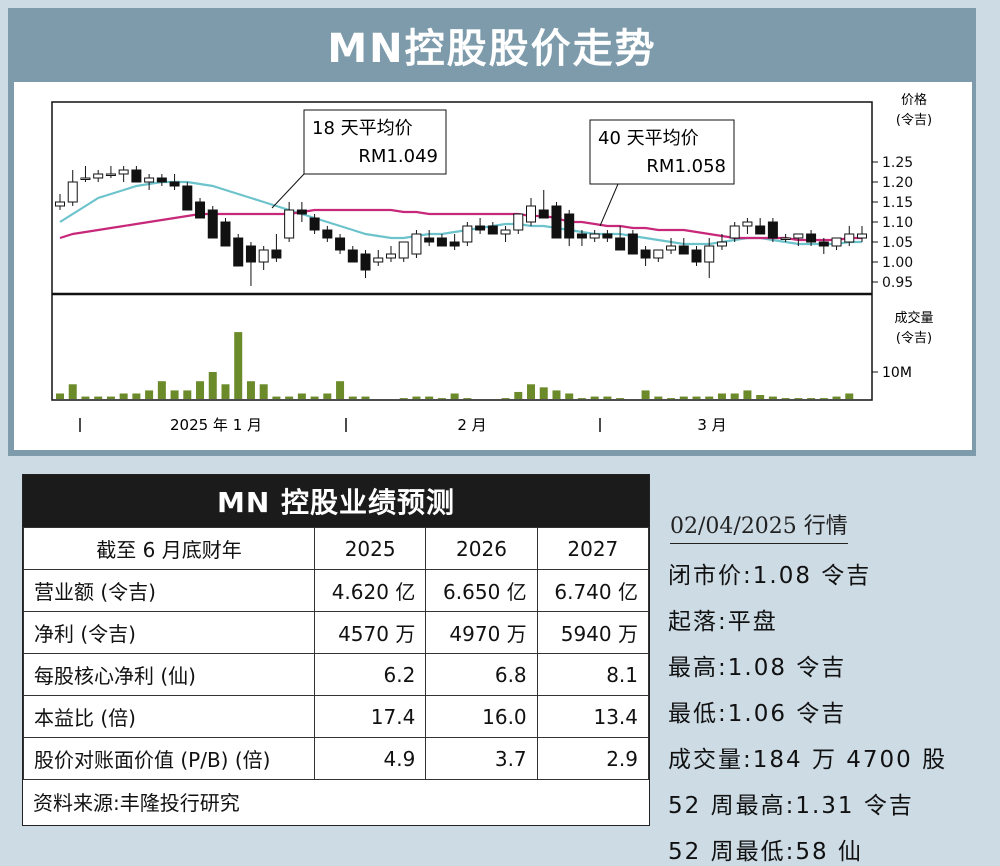 This screenshot has height=866, width=1000. I want to click on price-tick-label: 0.95, so click(897, 283).